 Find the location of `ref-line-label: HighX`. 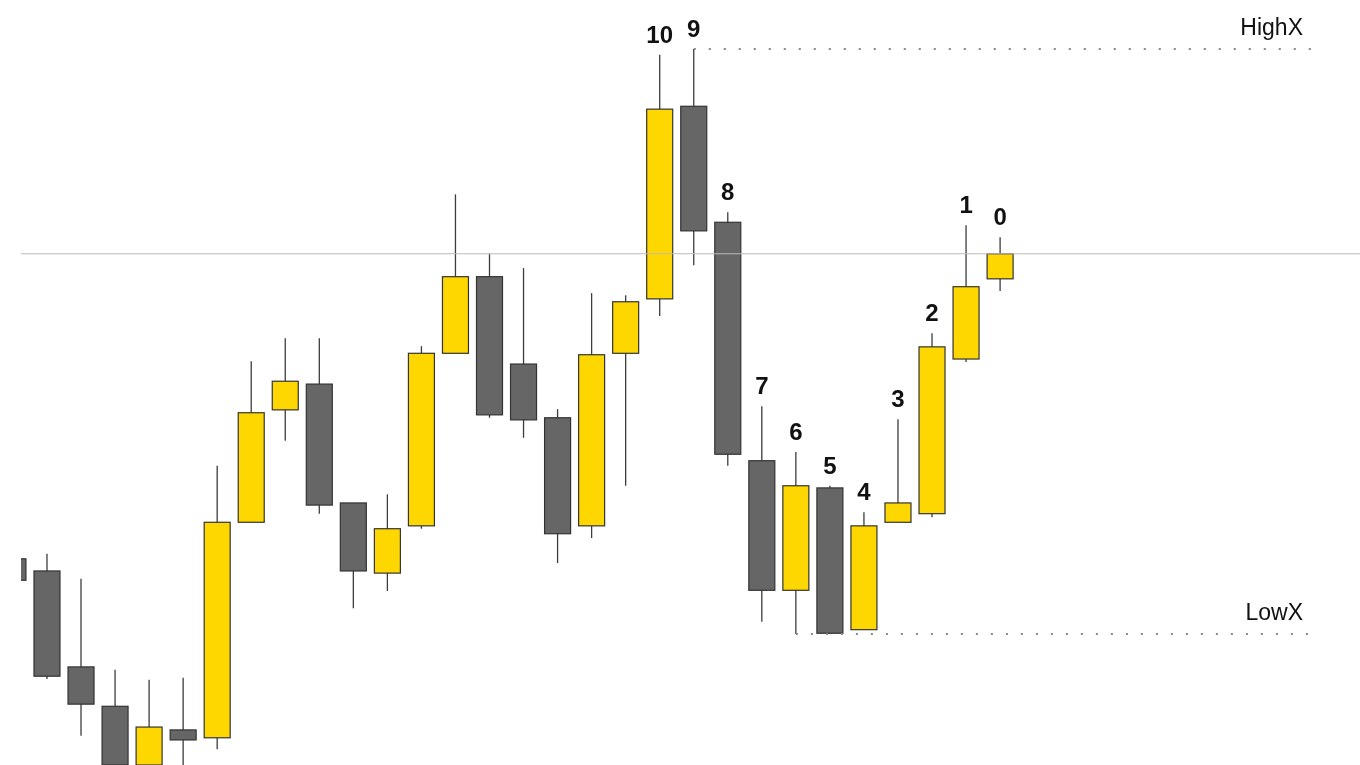

ref-line-label: HighX is located at coordinates (1271, 27).